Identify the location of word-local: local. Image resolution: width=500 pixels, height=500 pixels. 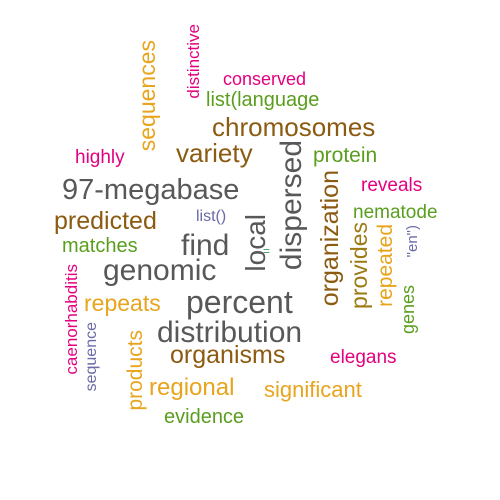
(255, 243).